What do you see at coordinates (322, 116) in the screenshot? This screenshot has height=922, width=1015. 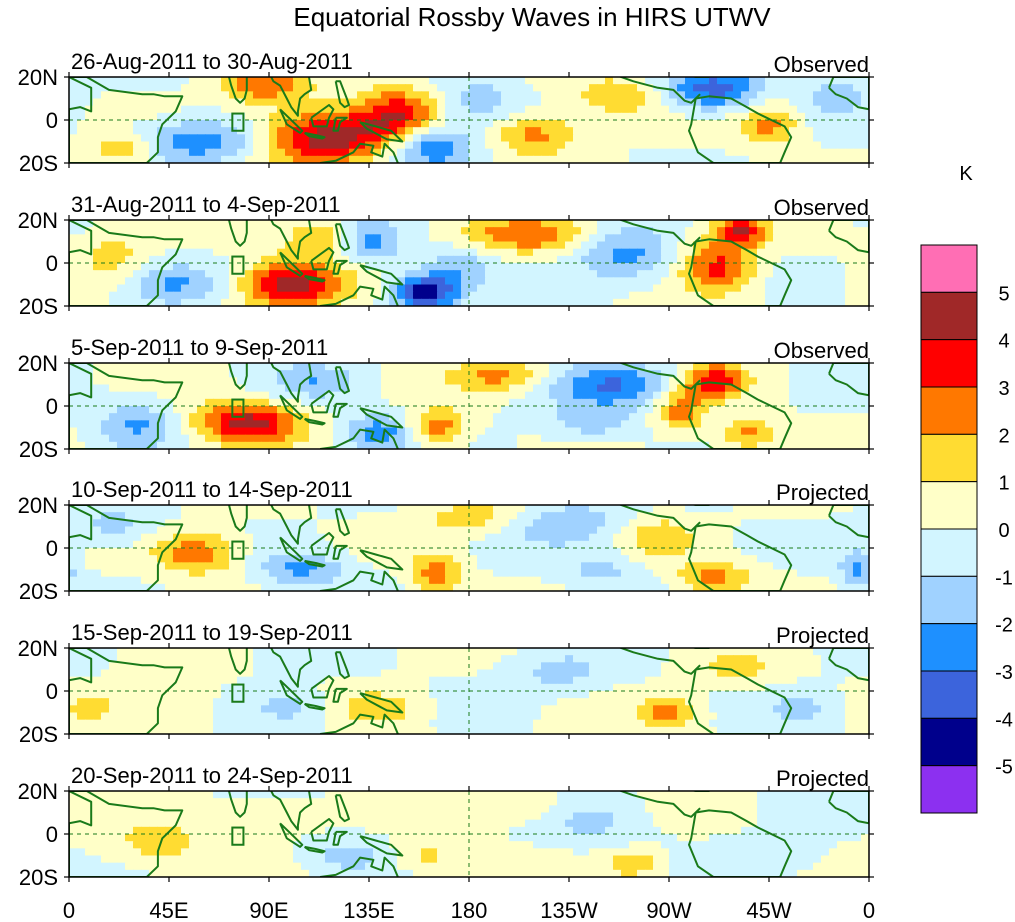 I see `coastline` at bounding box center [322, 116].